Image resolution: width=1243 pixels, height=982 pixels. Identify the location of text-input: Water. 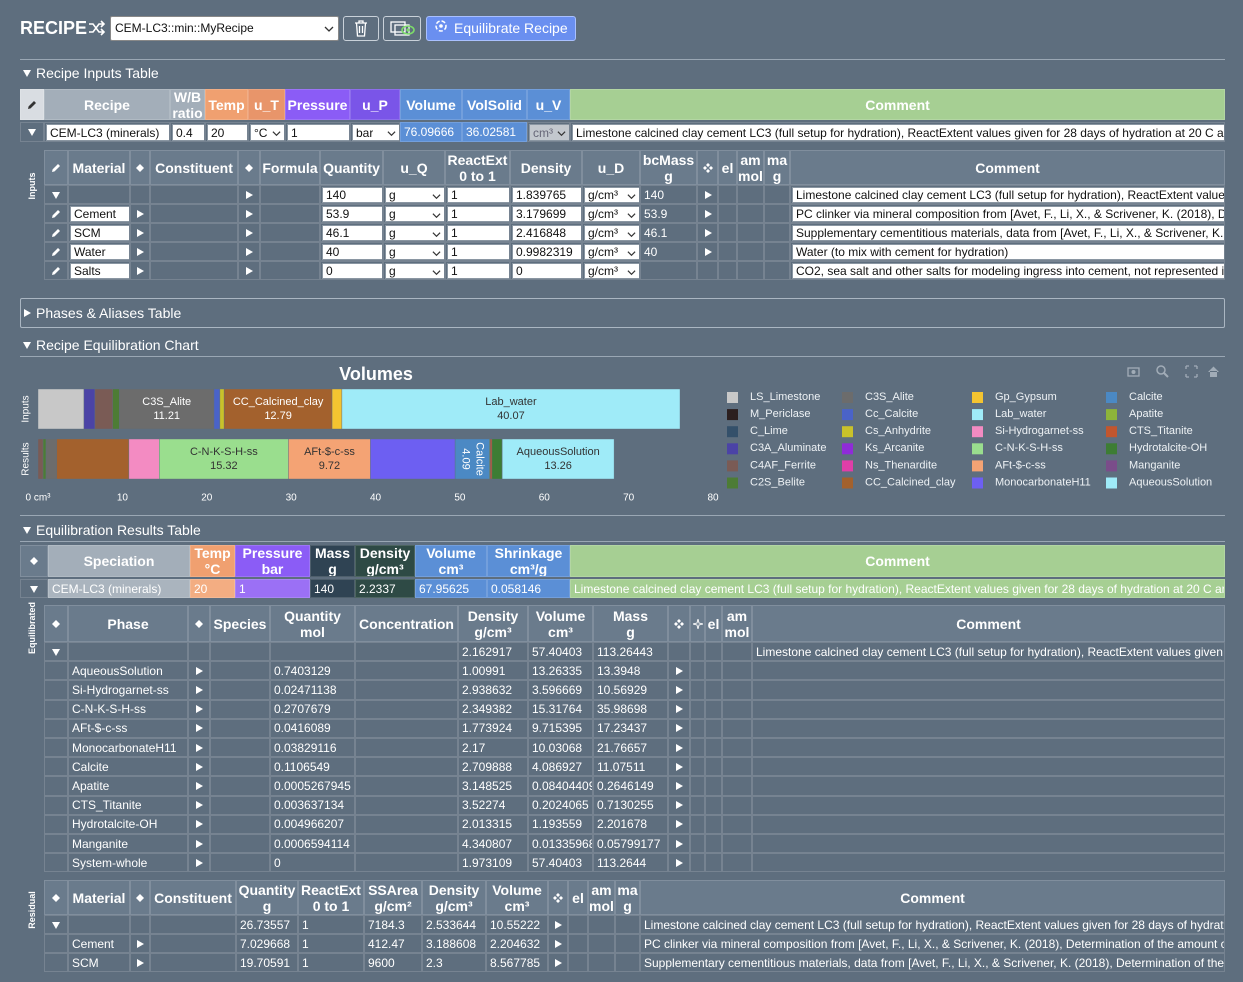
(99, 252).